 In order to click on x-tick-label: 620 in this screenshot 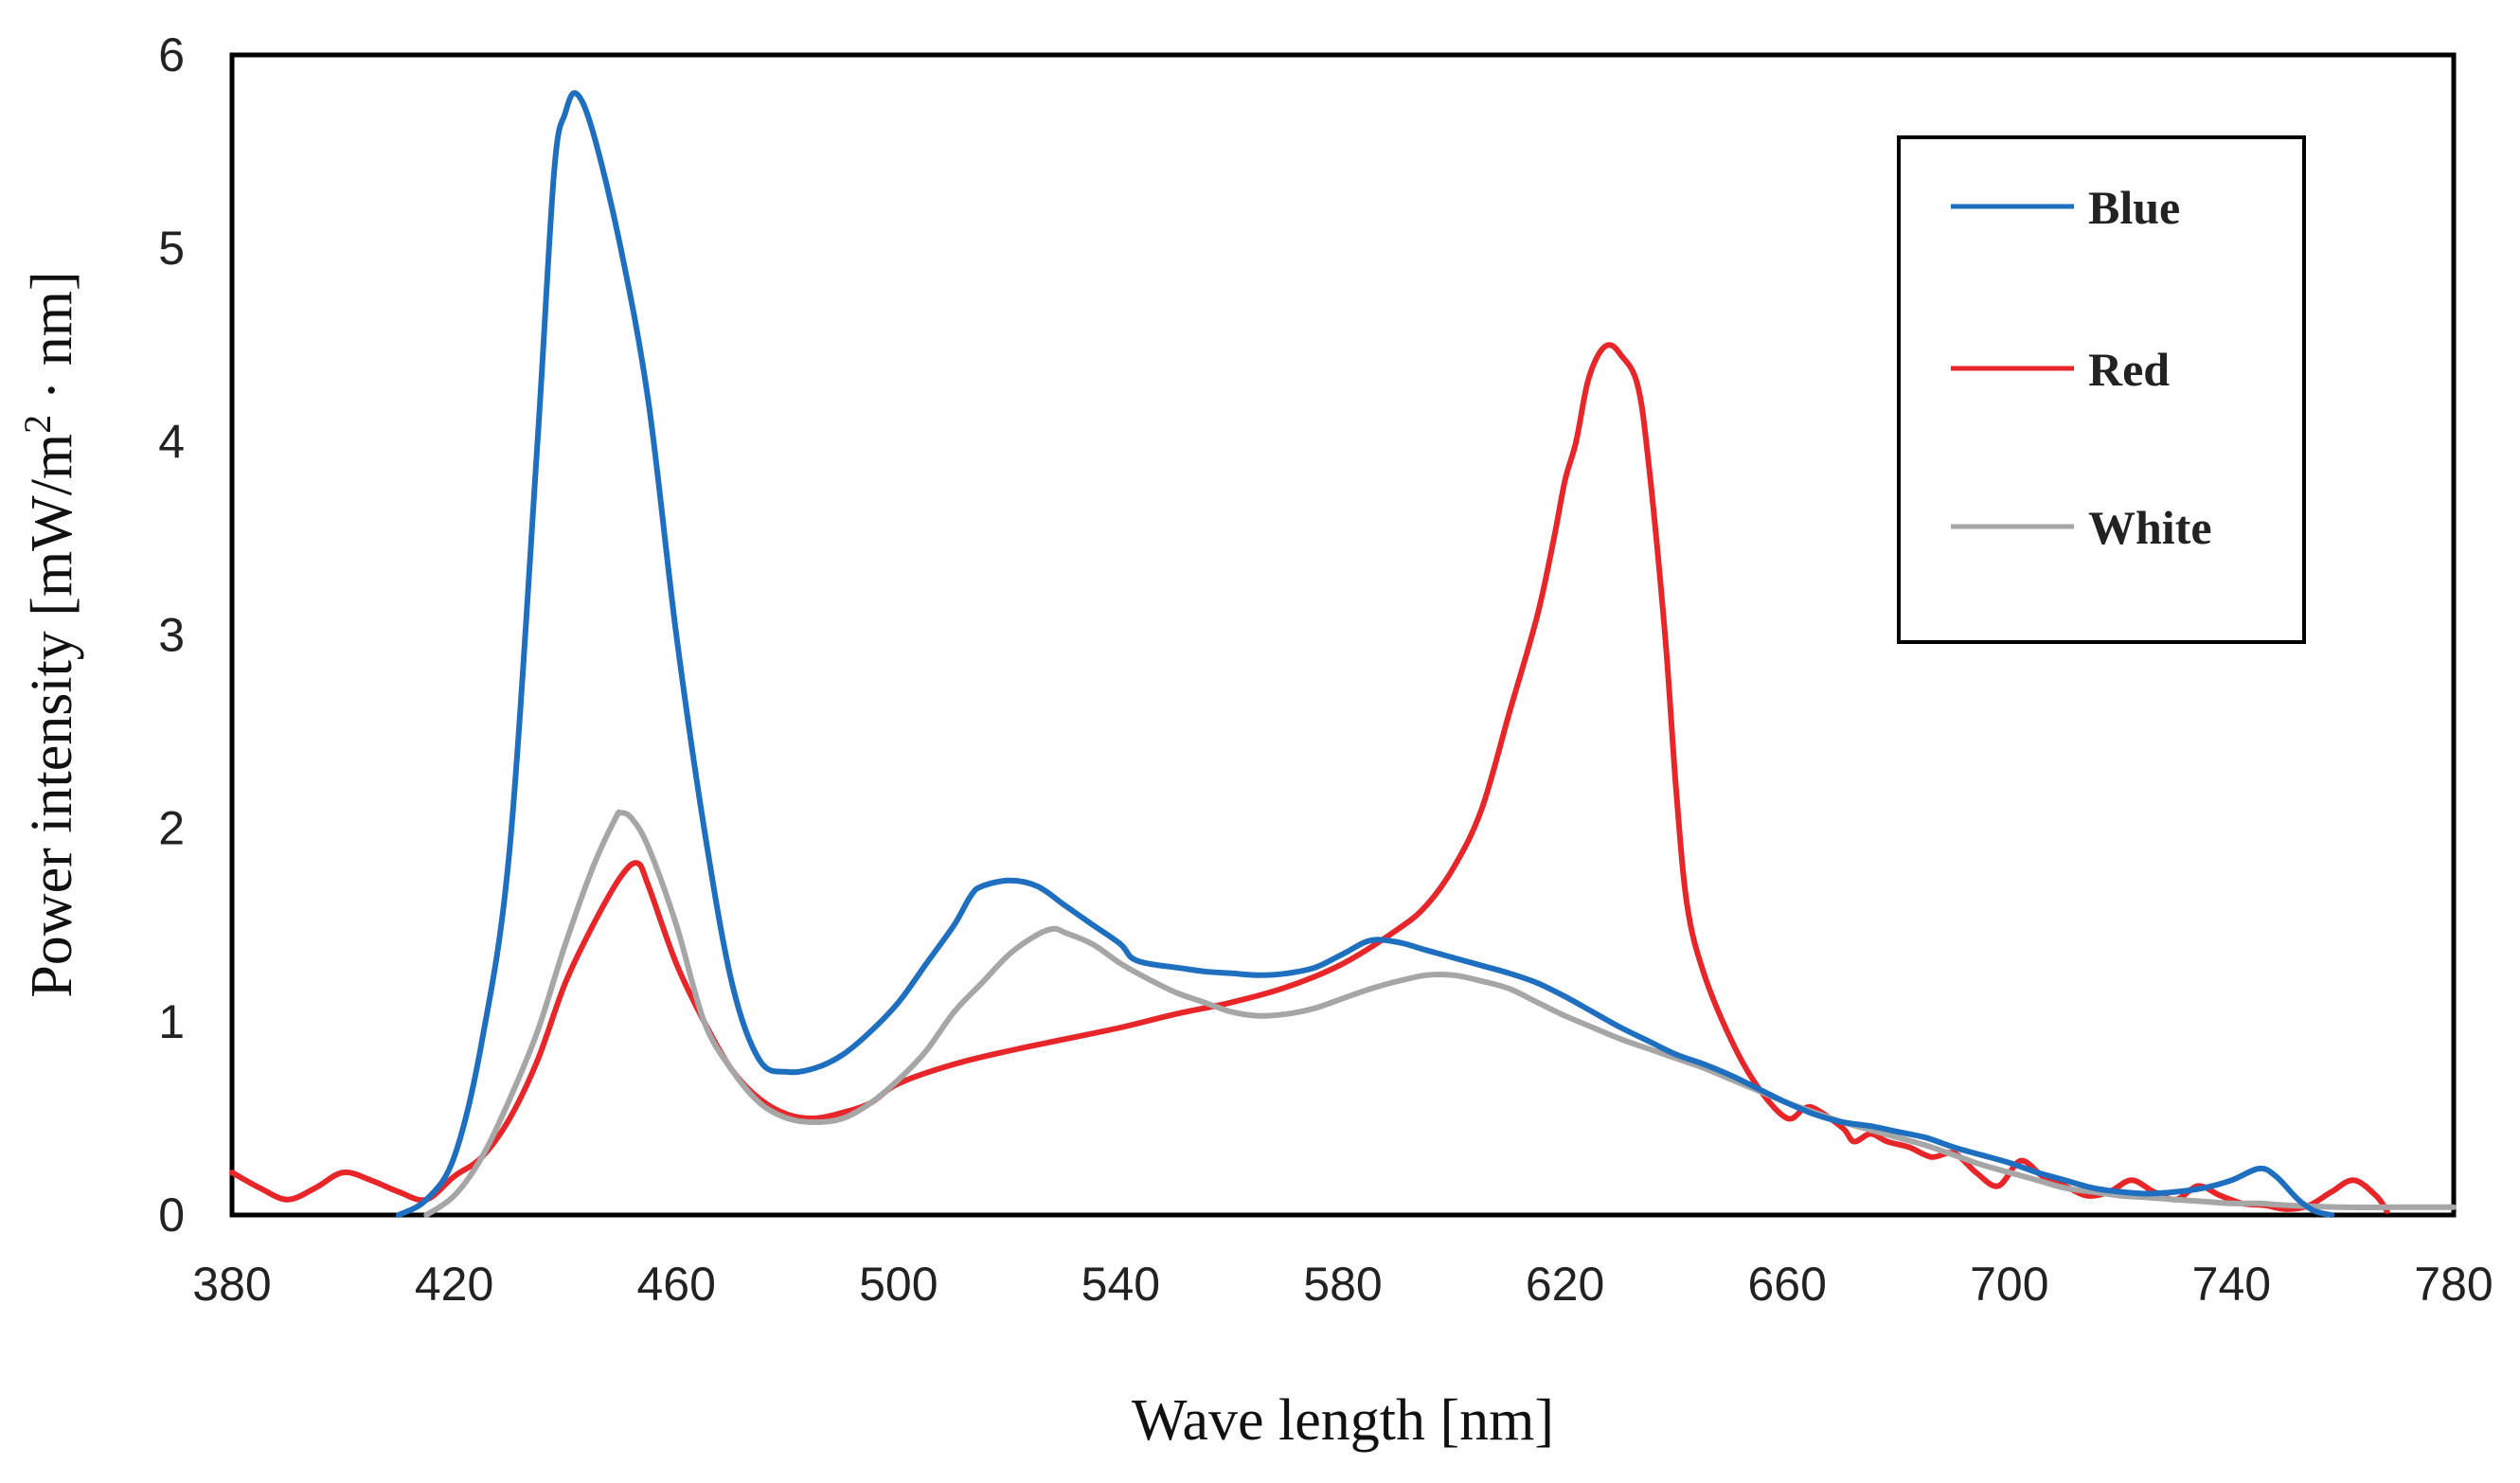, I will do `click(1565, 1284)`.